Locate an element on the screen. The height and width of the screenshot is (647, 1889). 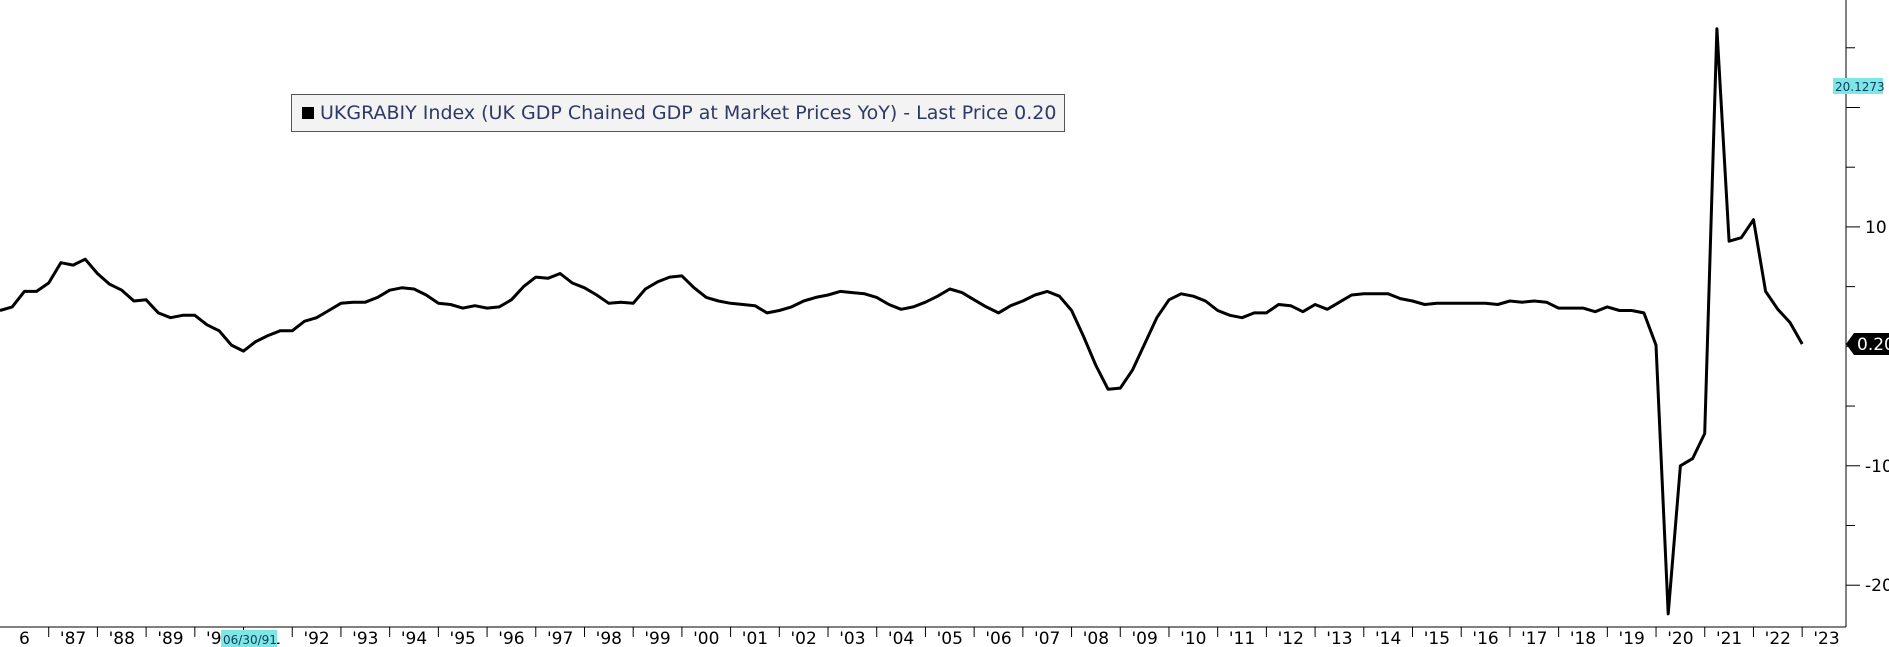
x-tick-label: '88 is located at coordinates (122, 638).